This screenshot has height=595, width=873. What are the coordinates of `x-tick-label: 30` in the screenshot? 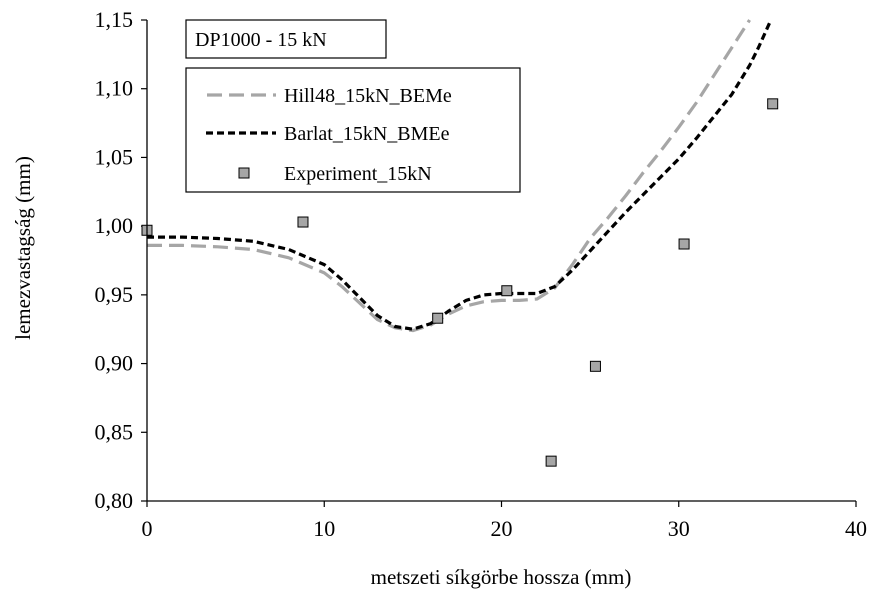 It's located at (679, 528).